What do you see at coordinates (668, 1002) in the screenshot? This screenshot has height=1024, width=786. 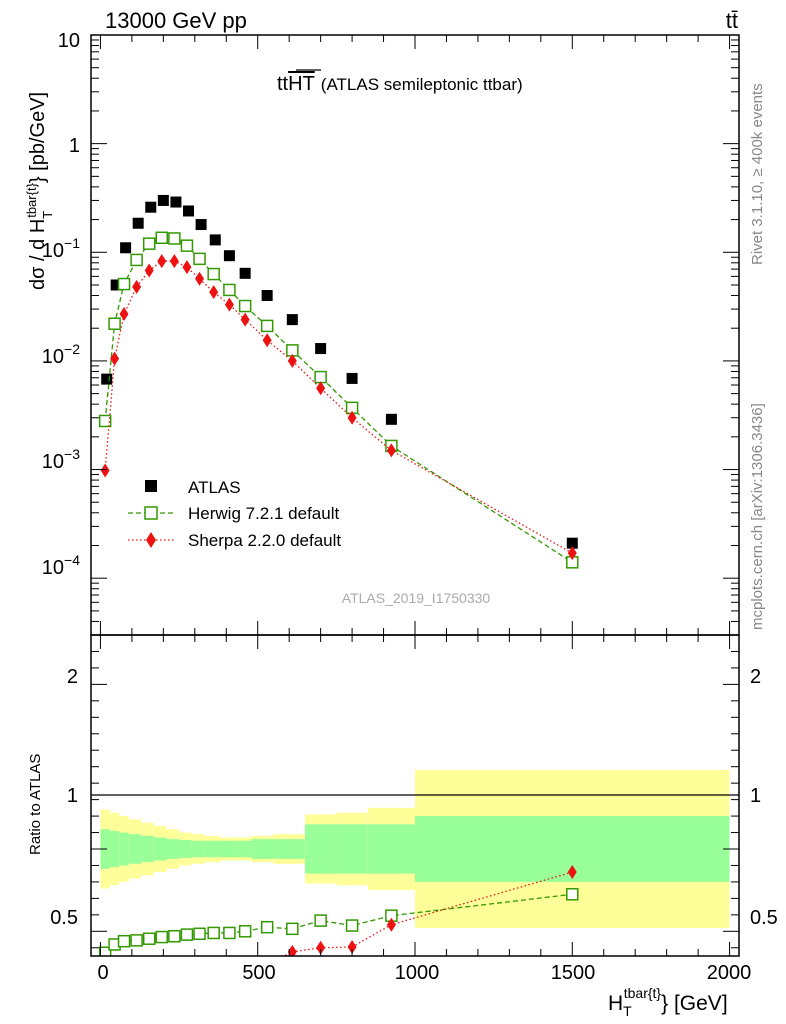 I see `x-axis-label: HTtbar{t}} [GeV]` at bounding box center [668, 1002].